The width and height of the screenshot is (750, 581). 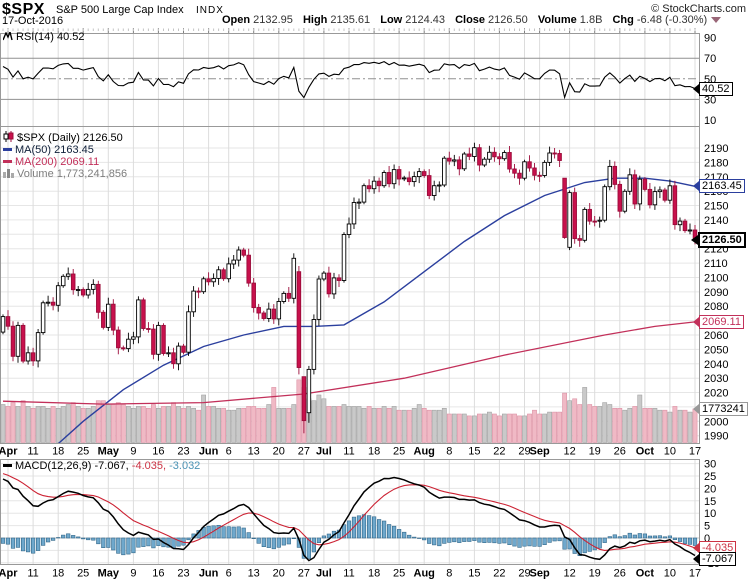 What do you see at coordinates (111, 466) in the screenshot?
I see `macd-value: -7.067,` at bounding box center [111, 466].